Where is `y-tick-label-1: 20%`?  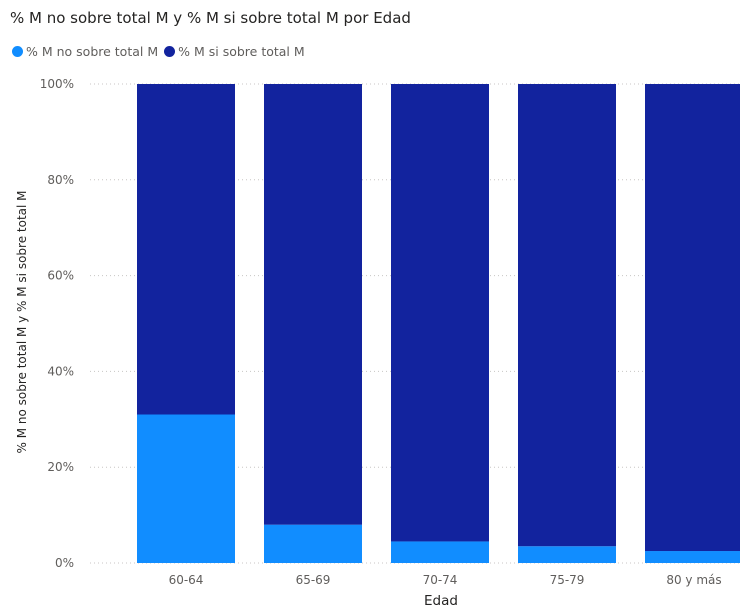 y-tick-label-1: 20% is located at coordinates (60, 467).